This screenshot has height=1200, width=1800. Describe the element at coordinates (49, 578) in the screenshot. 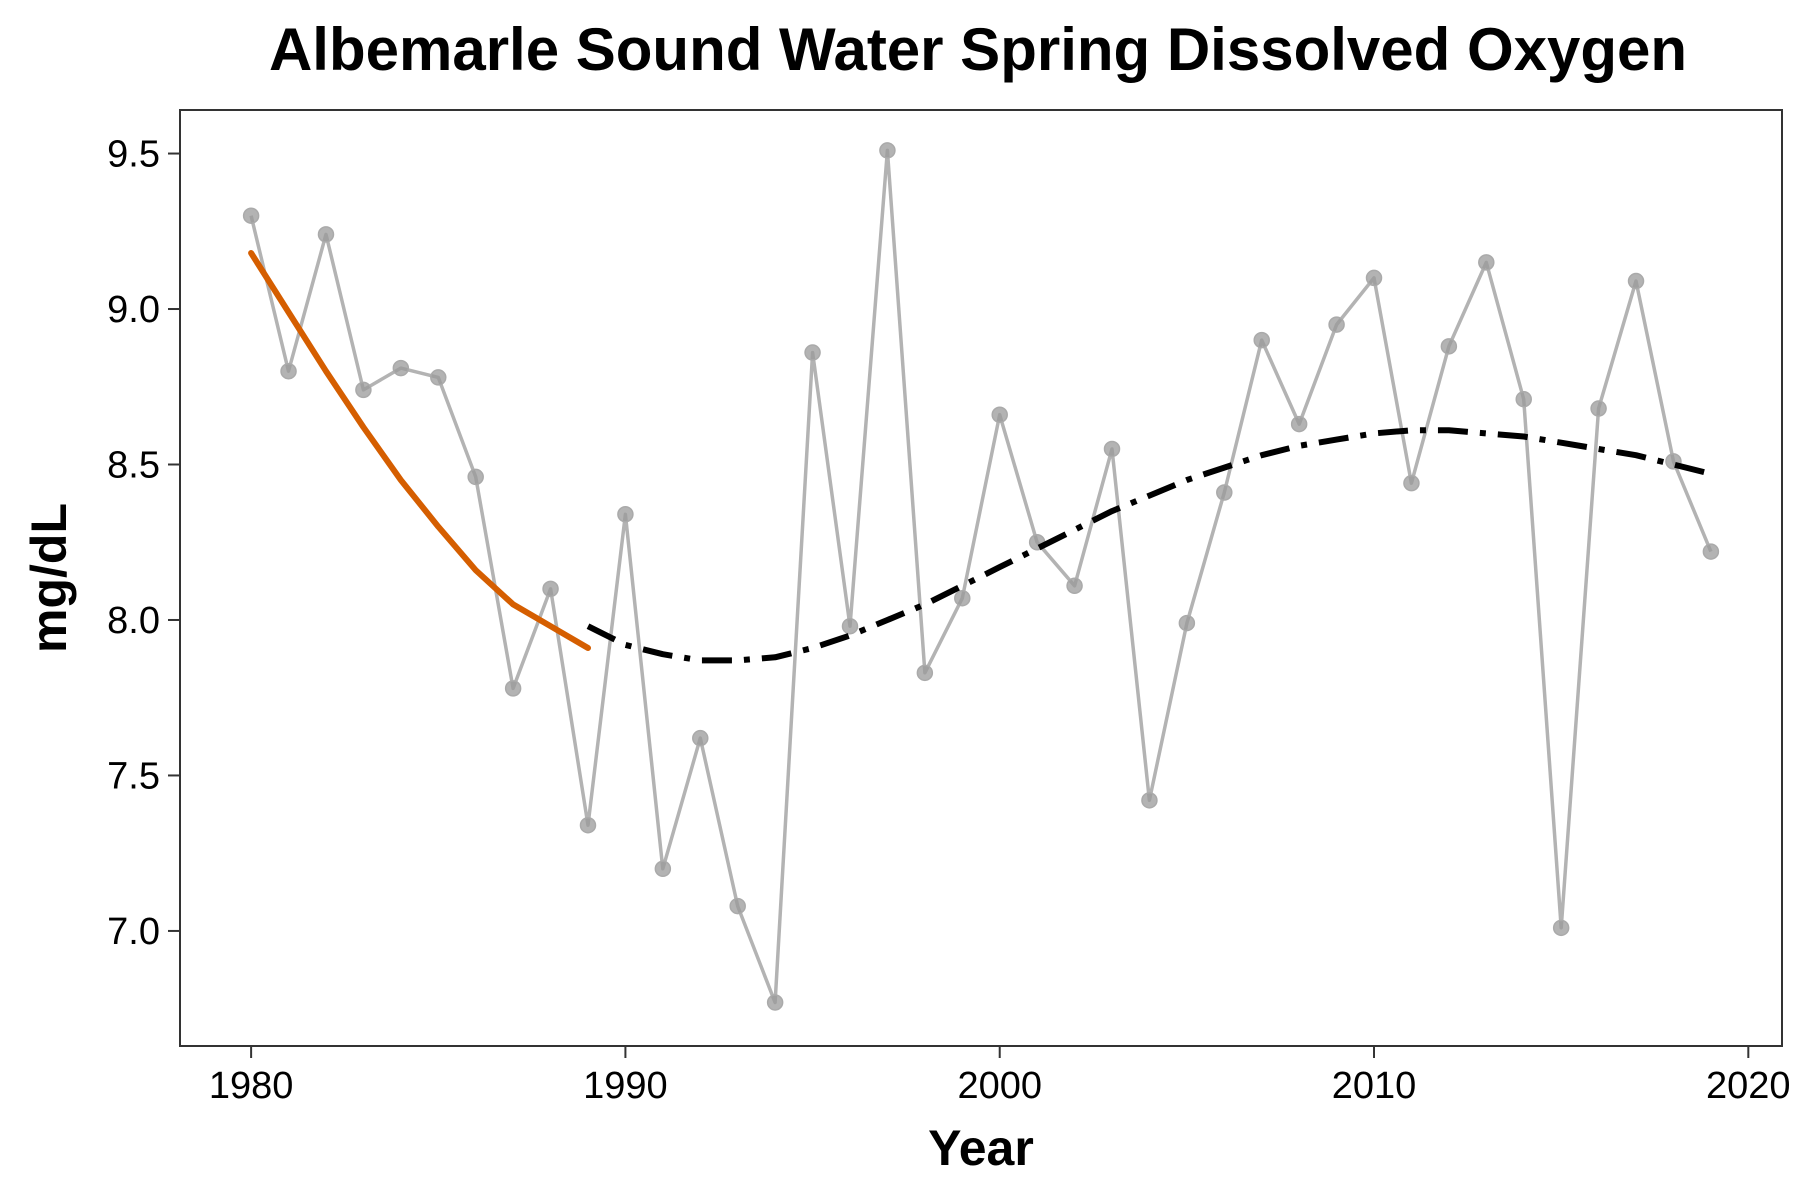

I see `y-axis-title: mg/dL` at that location.